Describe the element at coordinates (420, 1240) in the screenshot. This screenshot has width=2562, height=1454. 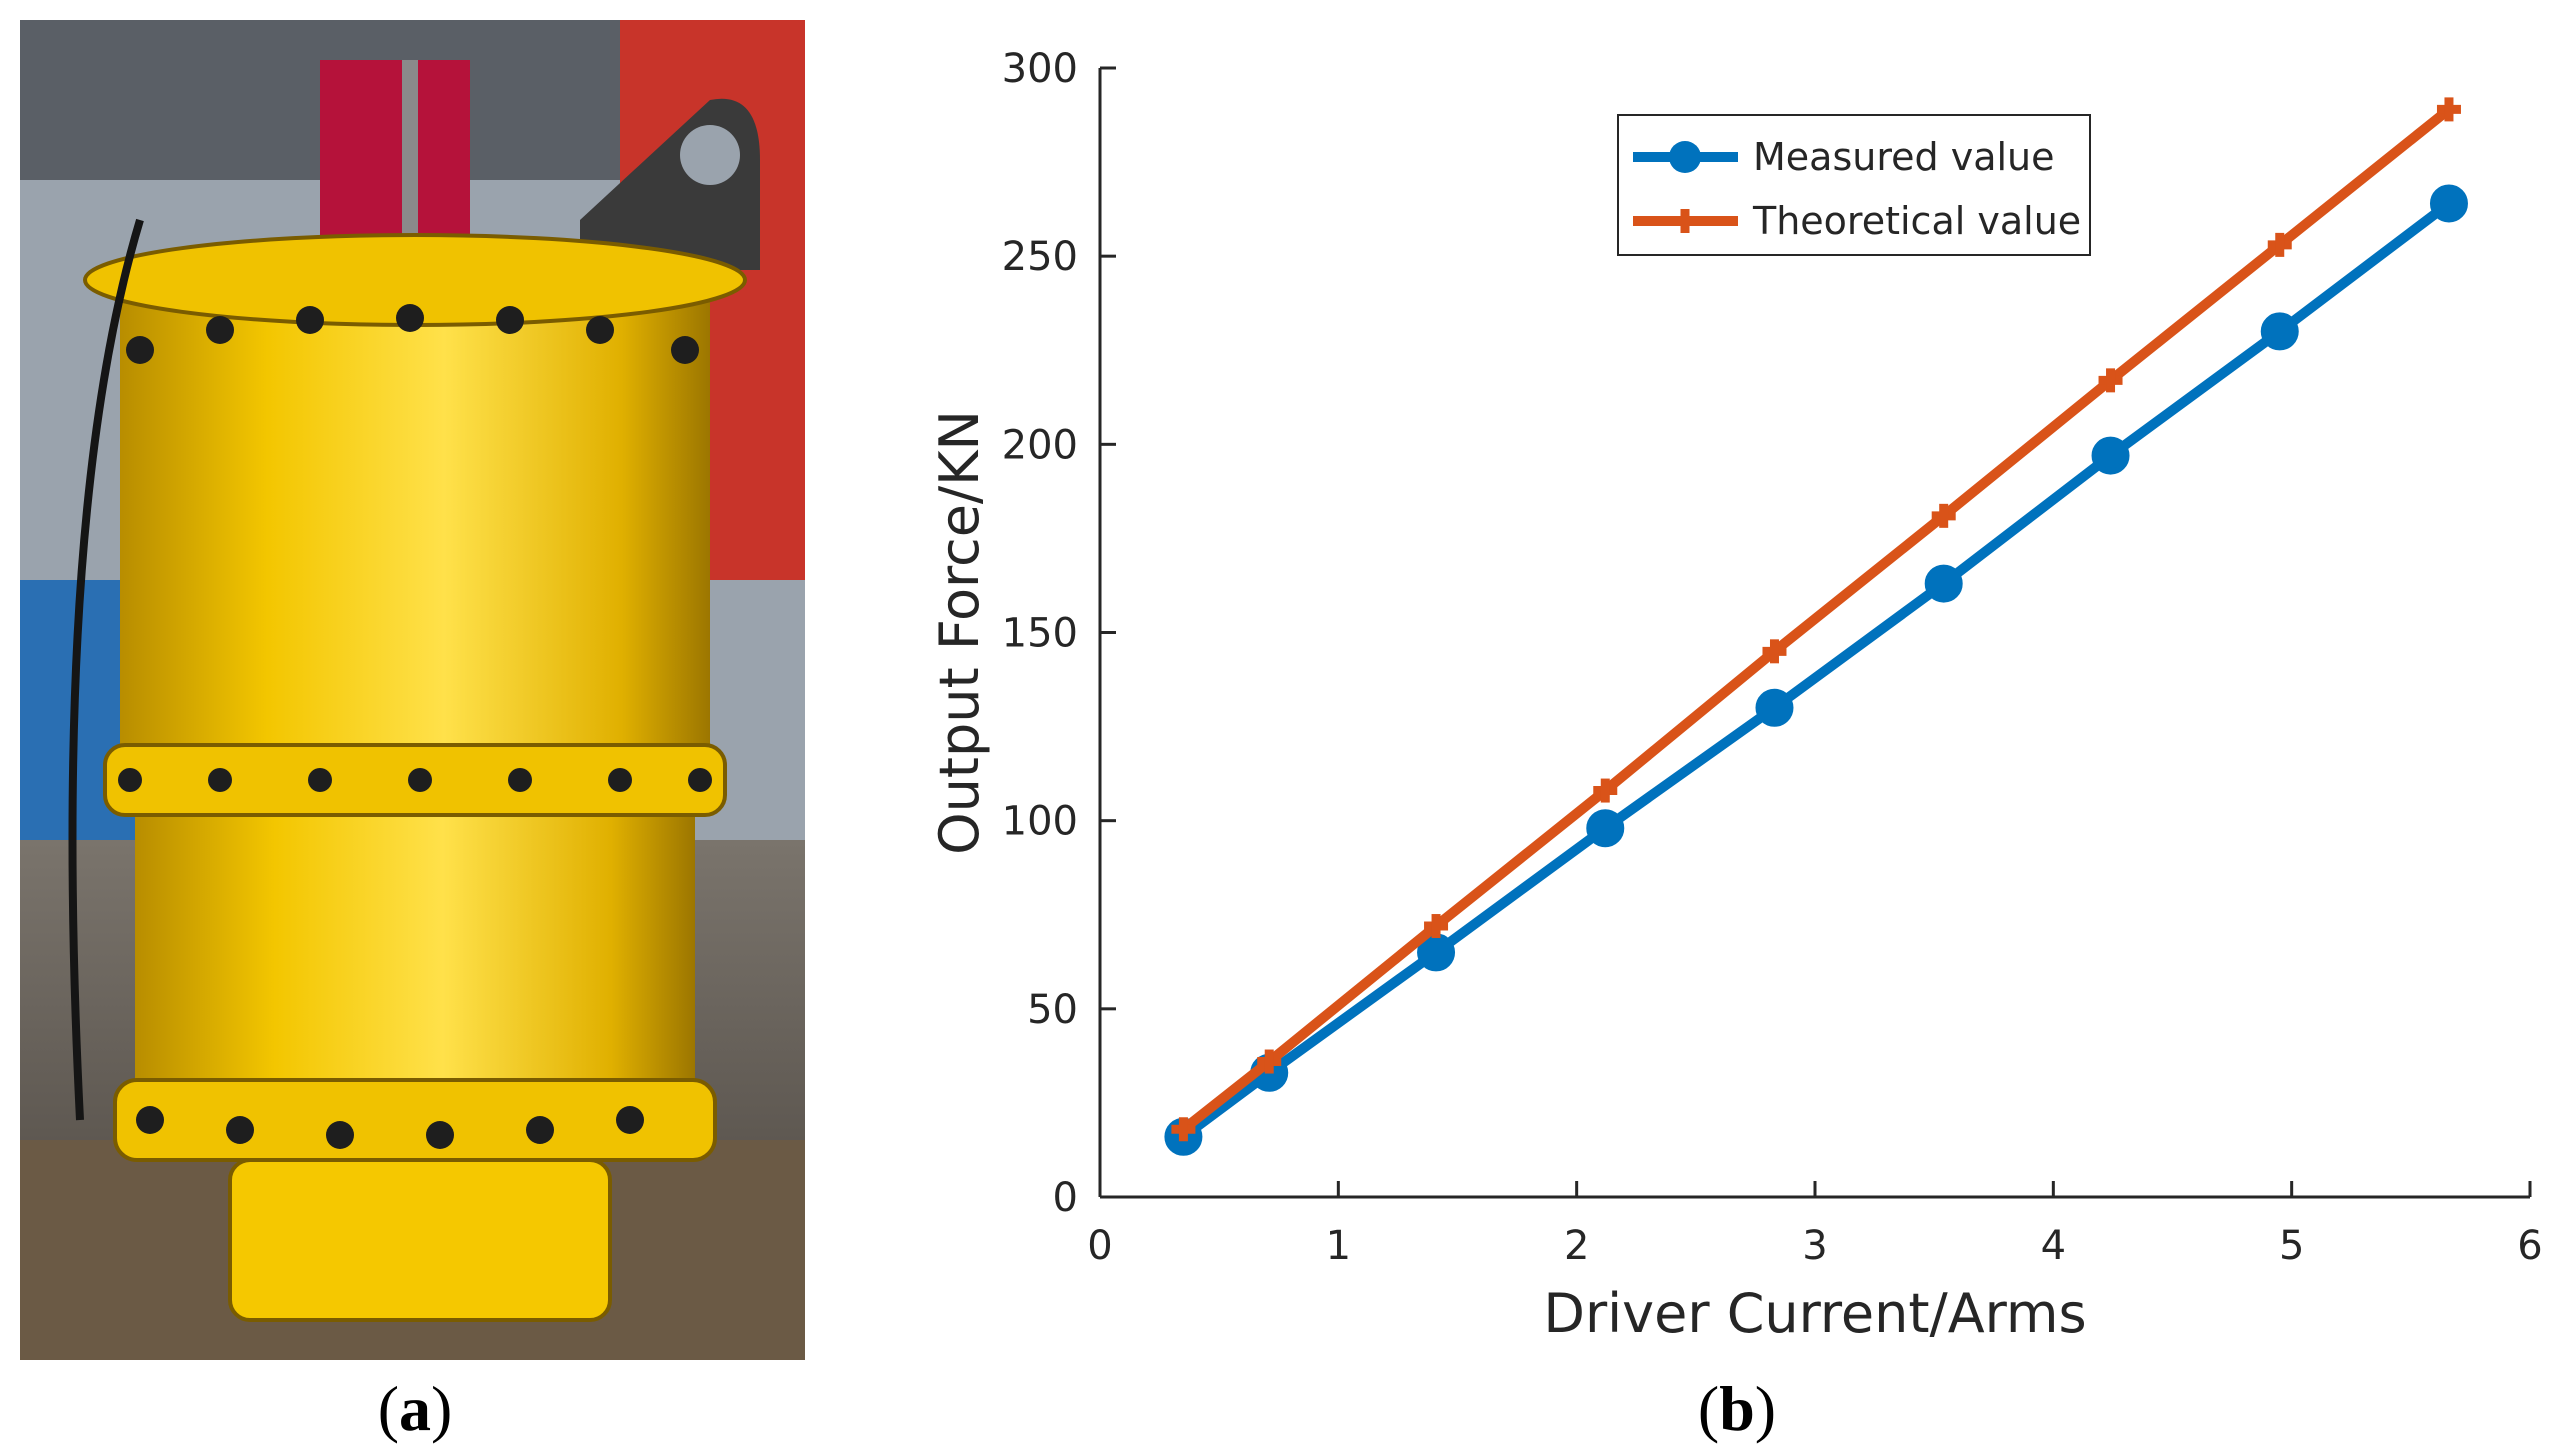
I see `base-flange` at that location.